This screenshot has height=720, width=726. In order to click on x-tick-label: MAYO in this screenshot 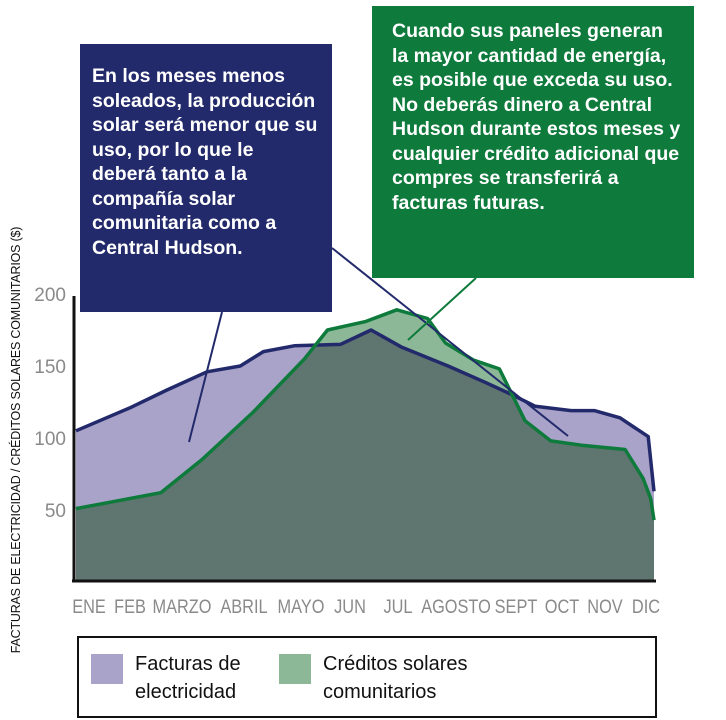, I will do `click(301, 606)`.